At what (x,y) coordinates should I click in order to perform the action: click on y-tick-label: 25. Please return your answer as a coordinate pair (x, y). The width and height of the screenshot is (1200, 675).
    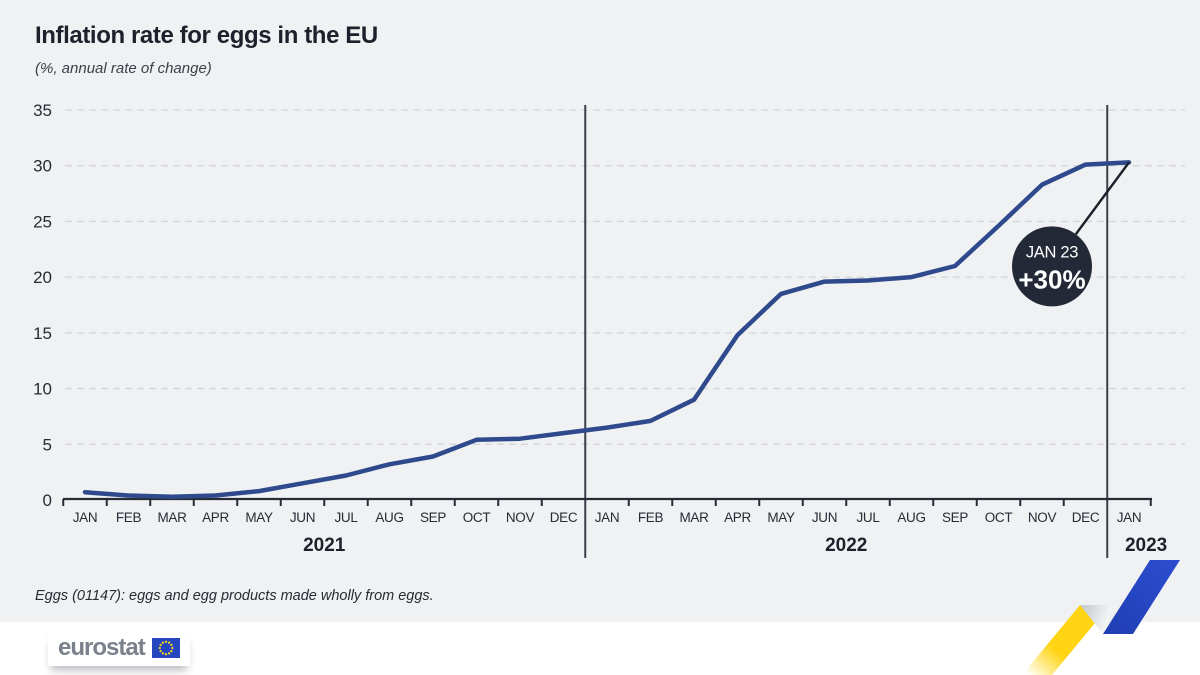
    Looking at the image, I should click on (42, 221).